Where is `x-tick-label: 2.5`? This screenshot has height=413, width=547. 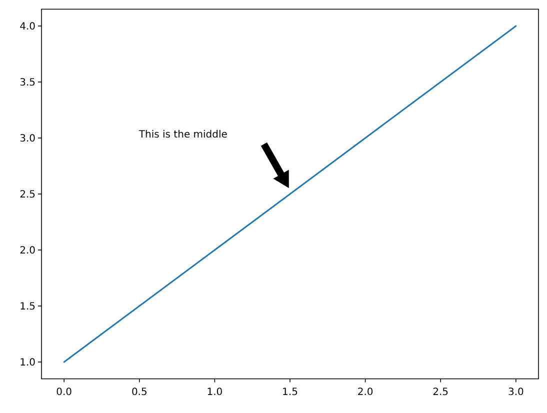
x-tick-label: 2.5 is located at coordinates (440, 392).